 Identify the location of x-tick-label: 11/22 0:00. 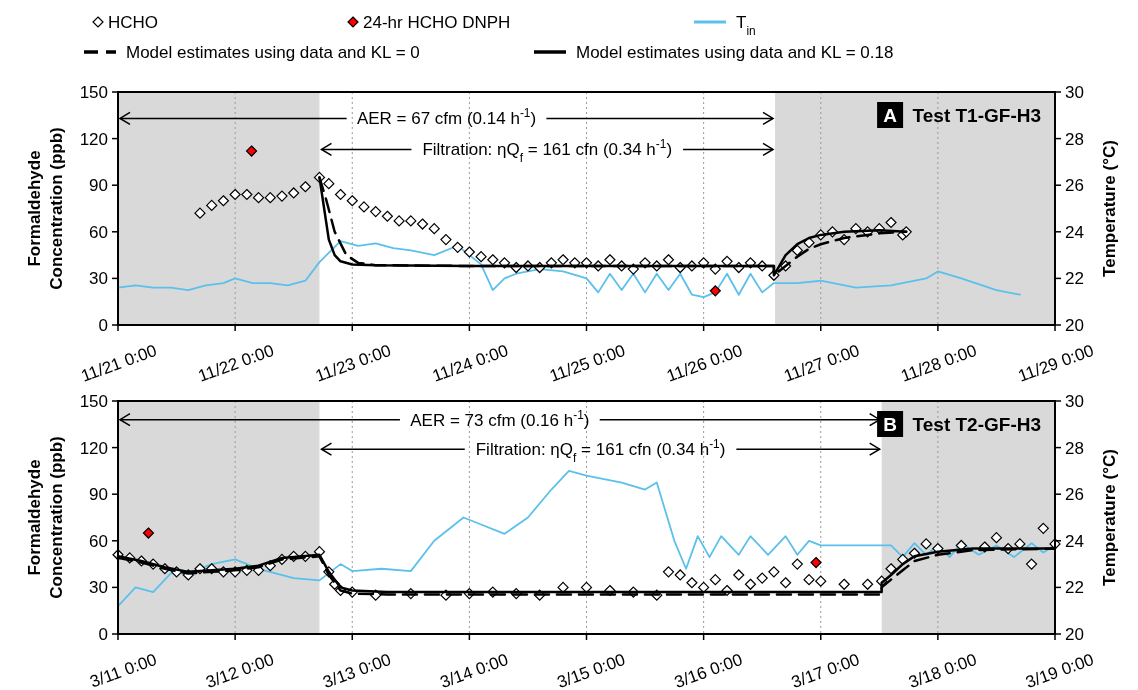
(236, 363).